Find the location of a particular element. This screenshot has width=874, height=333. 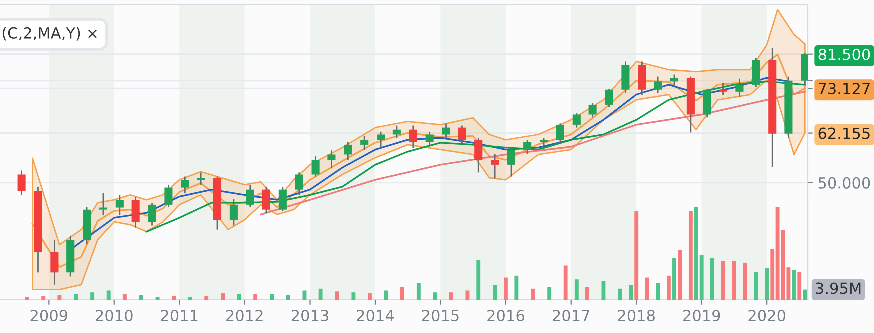

y-tick-label: 62.155 is located at coordinates (844, 134).